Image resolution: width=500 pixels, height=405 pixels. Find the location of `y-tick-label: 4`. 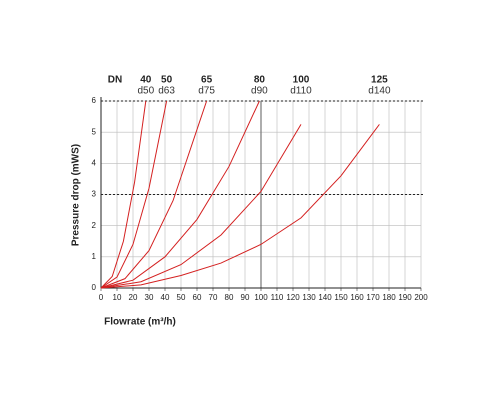

y-tick-label: 4 is located at coordinates (94, 162).